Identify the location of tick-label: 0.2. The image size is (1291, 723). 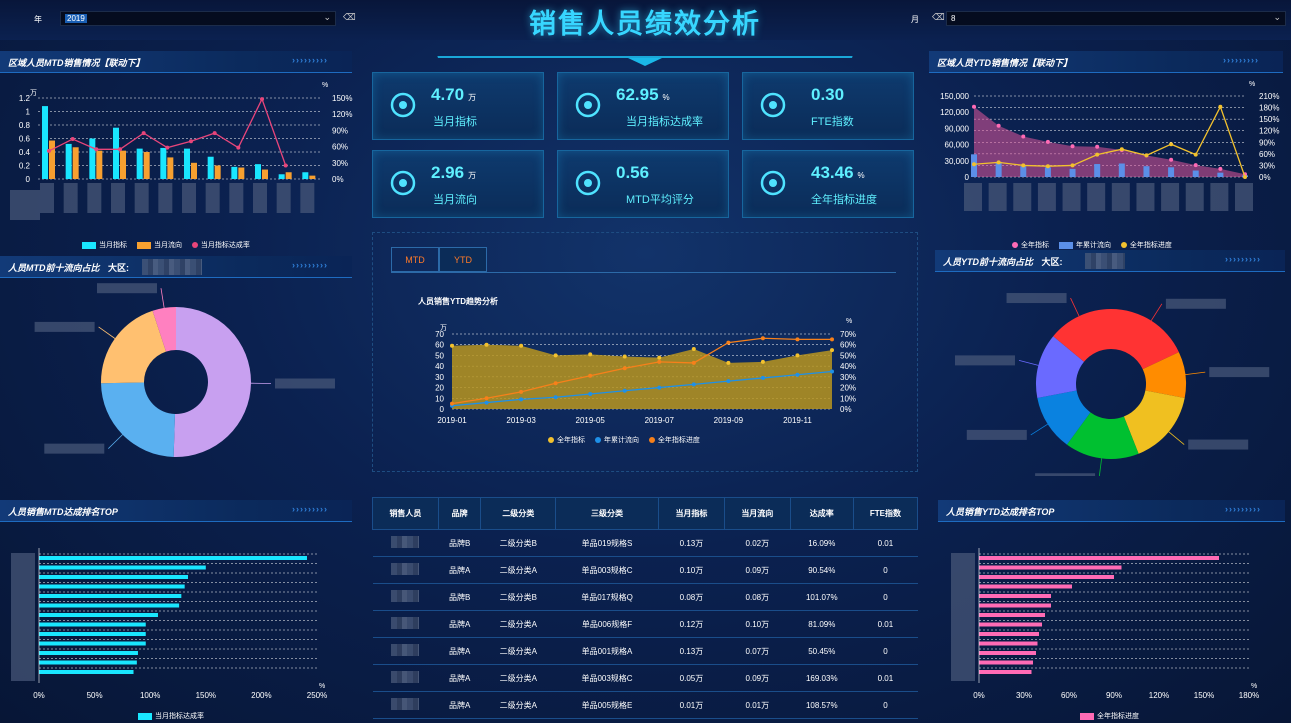
(25, 166).